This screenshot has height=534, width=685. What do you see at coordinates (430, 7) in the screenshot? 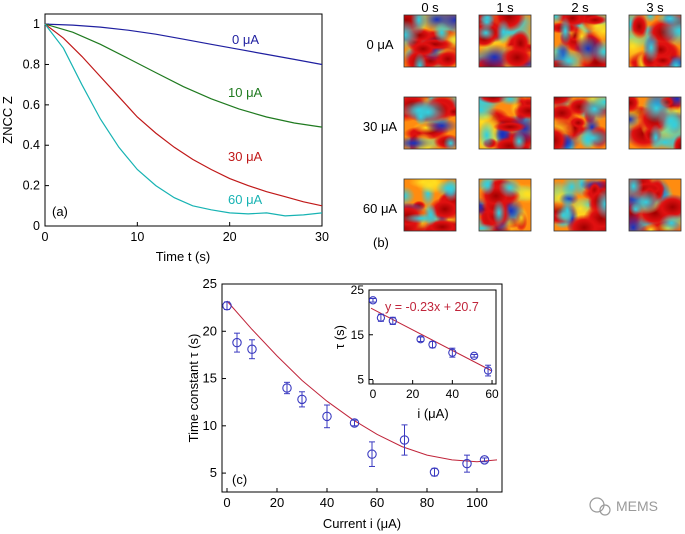
I see `heatmap-col-label-0s: 0 s` at bounding box center [430, 7].